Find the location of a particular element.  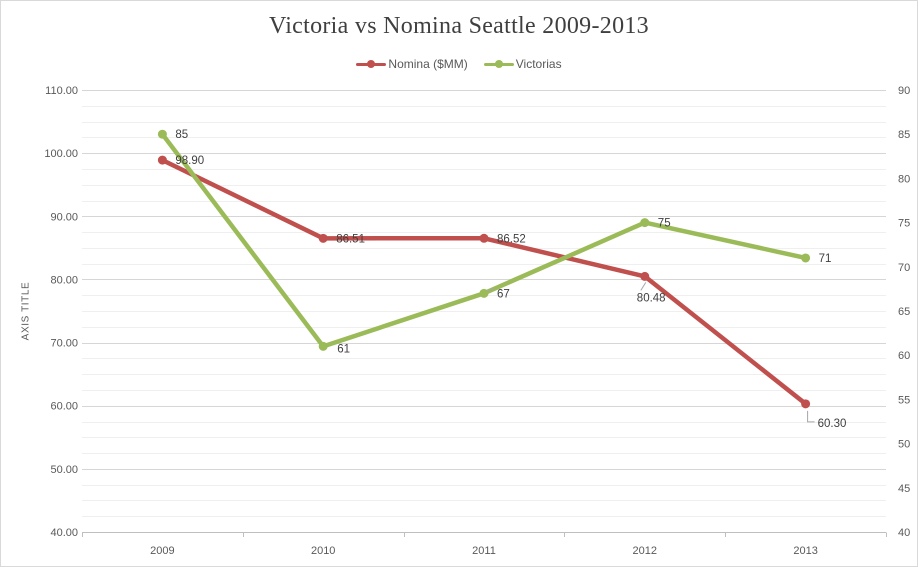

left-axis-tick-label: 110.00 is located at coordinates (61, 91).